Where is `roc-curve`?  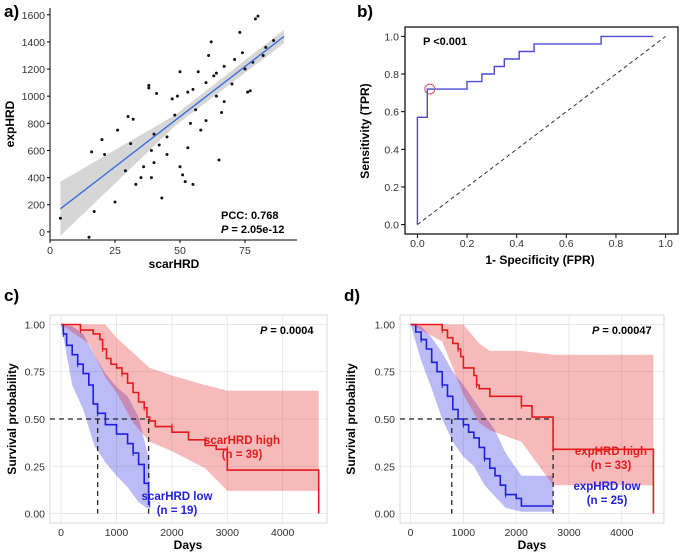 roc-curve is located at coordinates (535, 130).